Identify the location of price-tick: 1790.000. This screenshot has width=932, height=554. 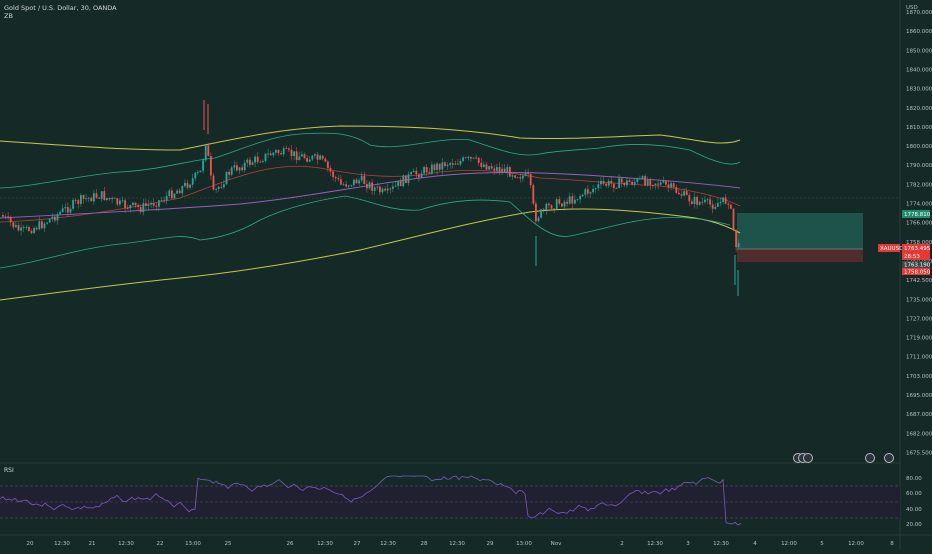
(919, 166).